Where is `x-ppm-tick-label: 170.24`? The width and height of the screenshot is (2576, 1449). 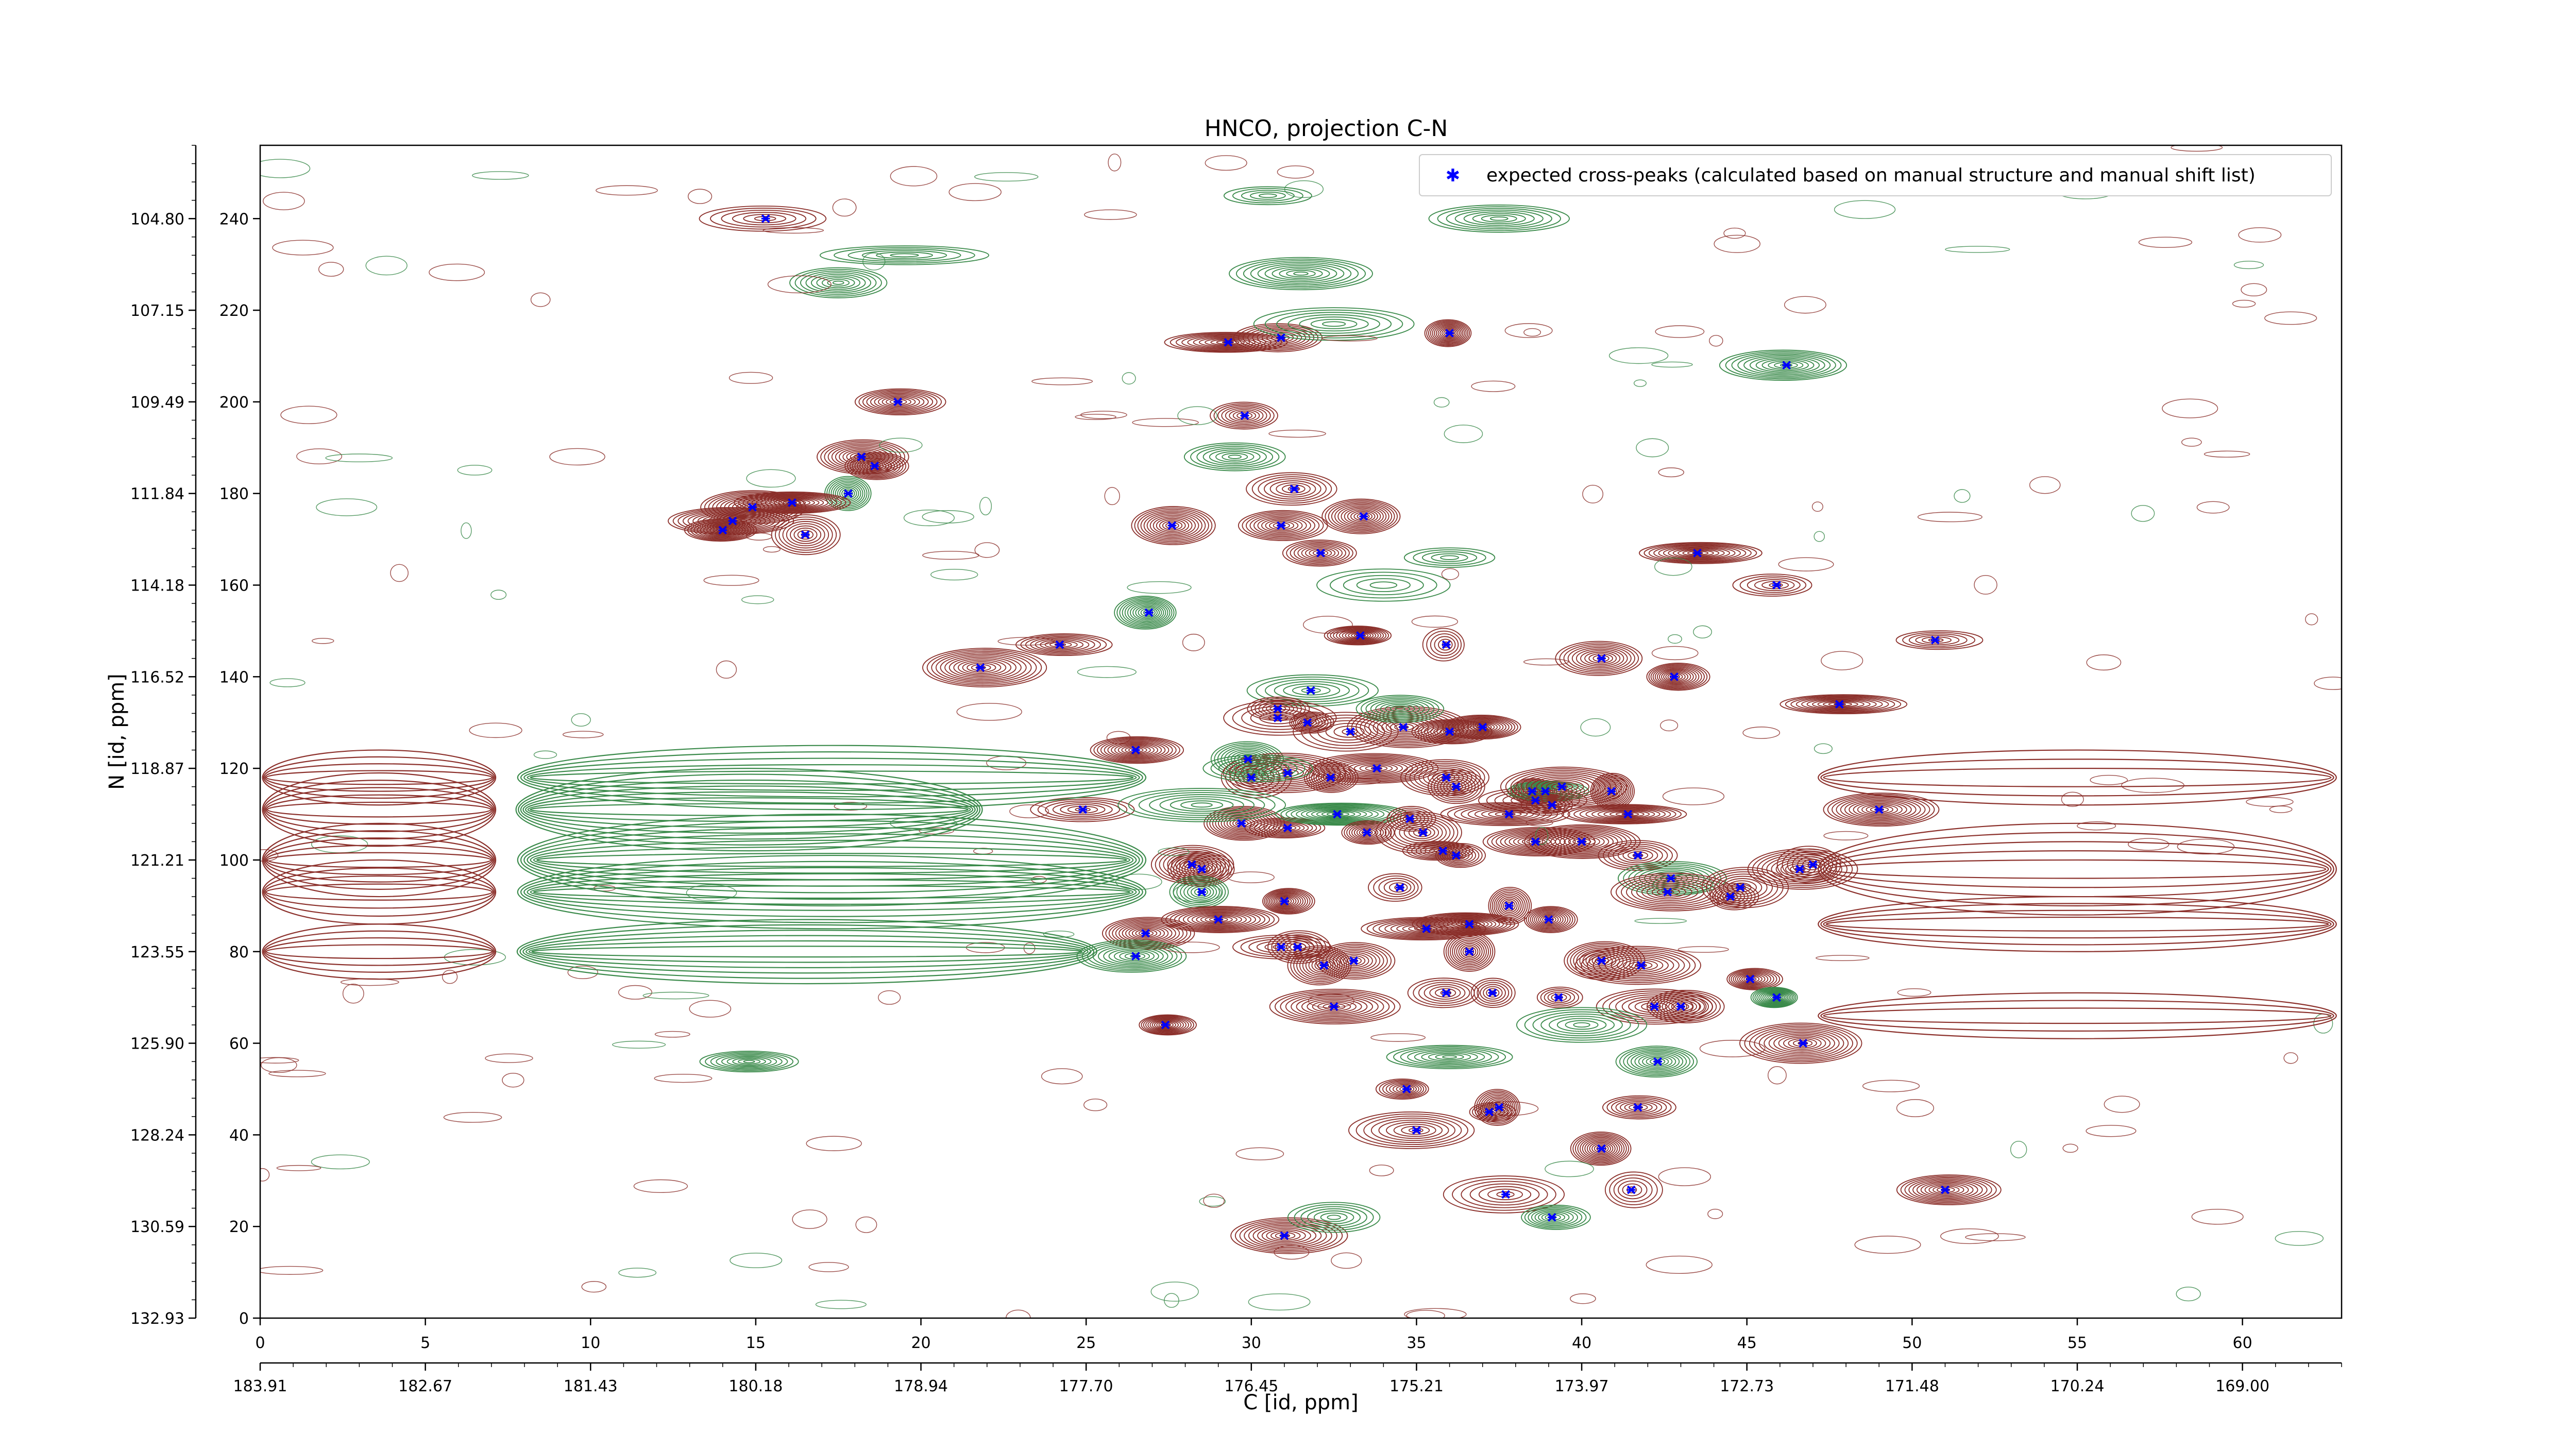
x-ppm-tick-label: 170.24 is located at coordinates (2077, 1386).